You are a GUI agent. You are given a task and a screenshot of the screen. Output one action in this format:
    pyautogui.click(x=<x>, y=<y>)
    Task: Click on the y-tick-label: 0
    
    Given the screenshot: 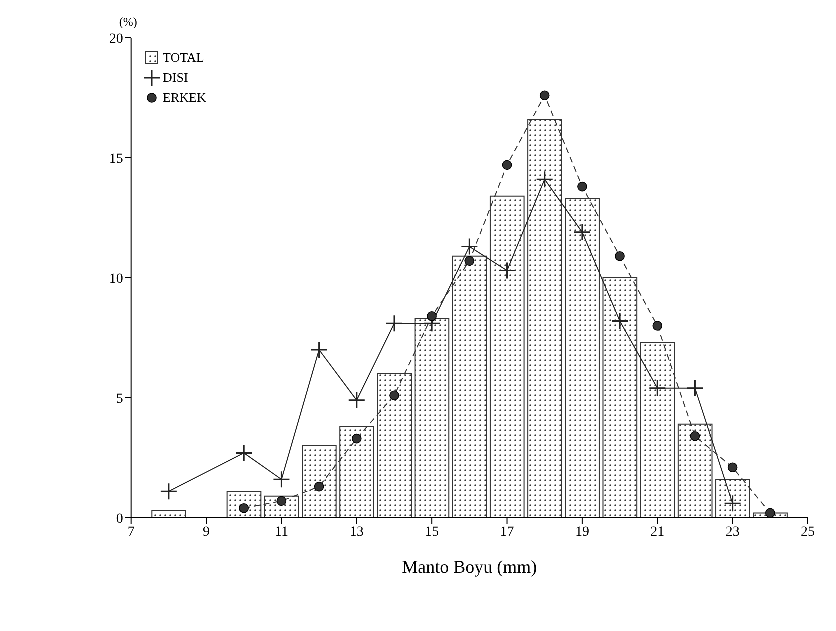 What is the action you would take?
    pyautogui.click(x=120, y=519)
    